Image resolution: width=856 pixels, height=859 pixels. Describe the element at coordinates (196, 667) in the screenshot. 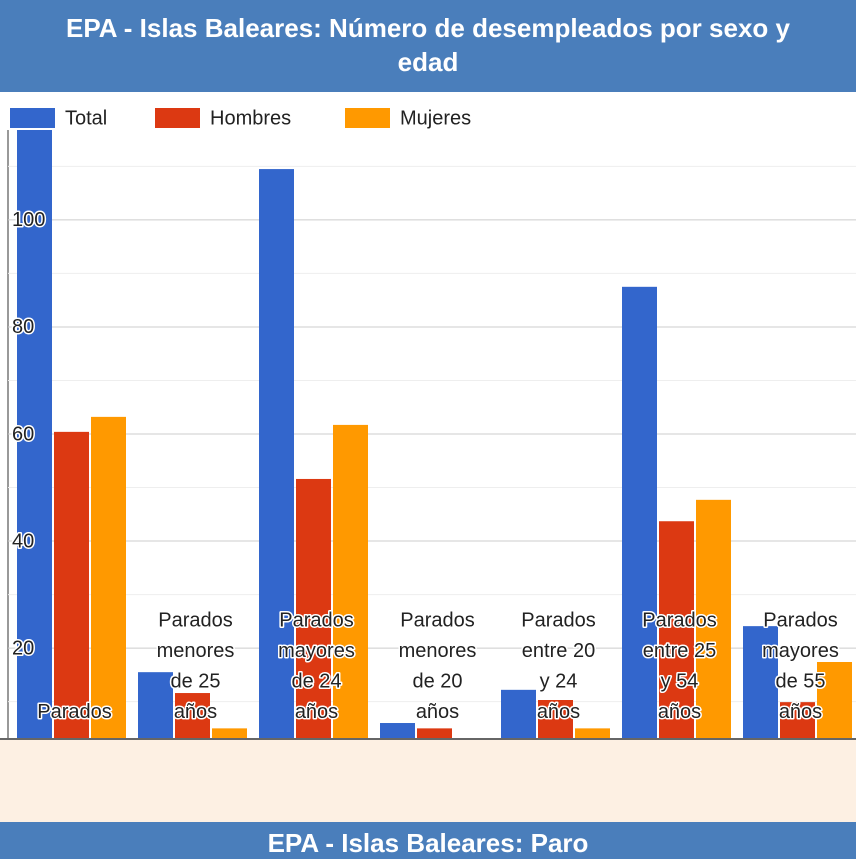

I see `category-label: Parados menores de 25 años` at that location.